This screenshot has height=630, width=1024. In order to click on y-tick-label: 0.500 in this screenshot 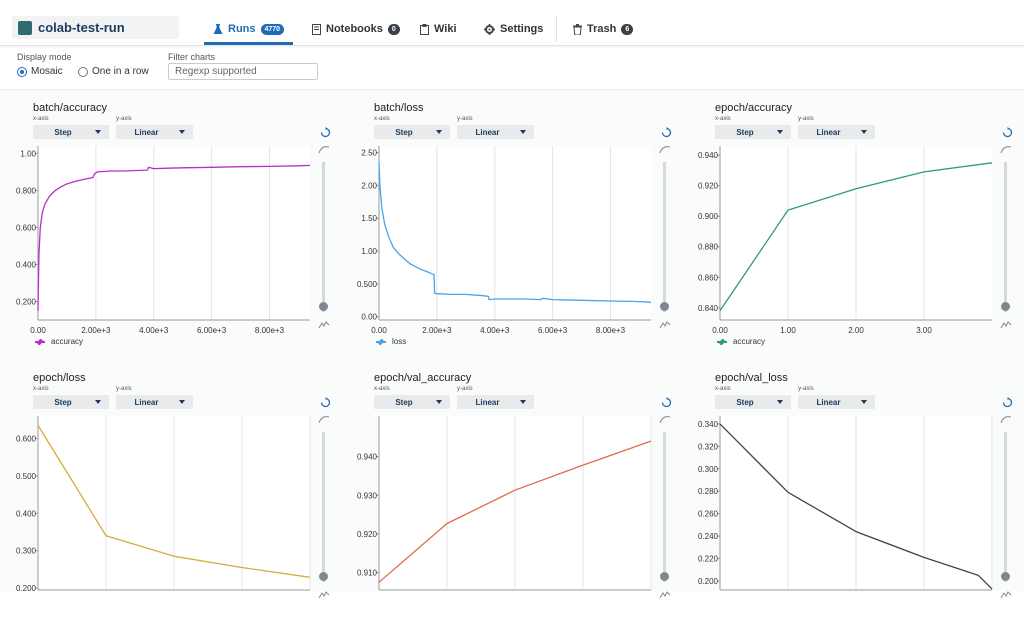, I will do `click(367, 284)`.